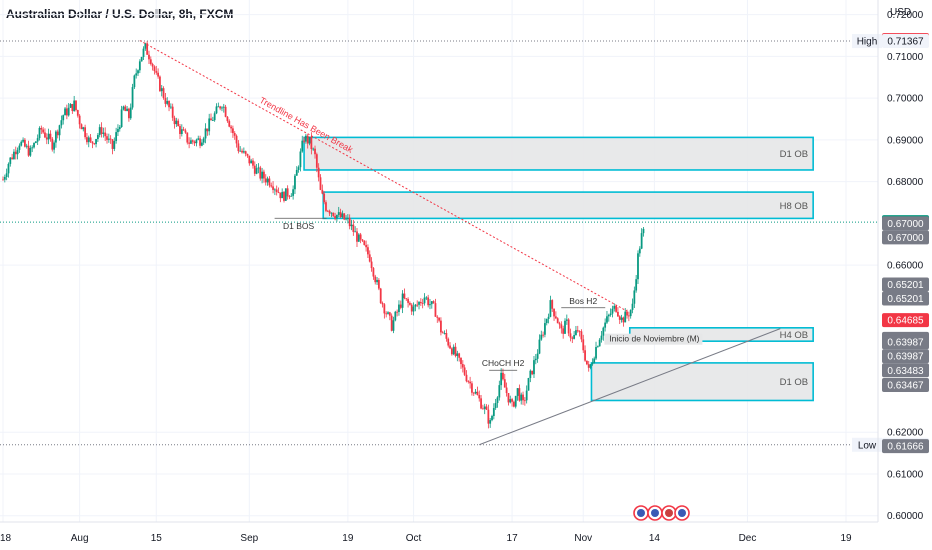  What do you see at coordinates (905, 223) in the screenshot?
I see `price-badge: 0.67000` at bounding box center [905, 223].